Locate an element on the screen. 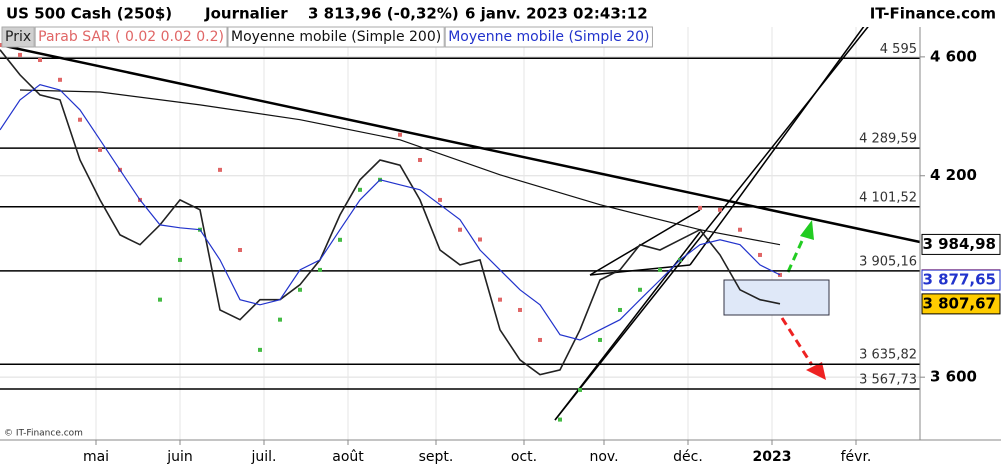 This screenshot has height=469, width=1001. x-tick-label: févr. is located at coordinates (856, 457).